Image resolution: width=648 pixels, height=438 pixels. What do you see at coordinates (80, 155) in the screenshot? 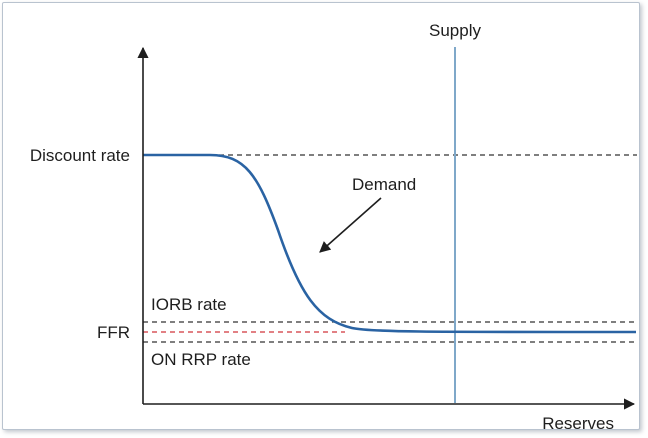
I see `discount-rate-label: Discount rate` at bounding box center [80, 155].